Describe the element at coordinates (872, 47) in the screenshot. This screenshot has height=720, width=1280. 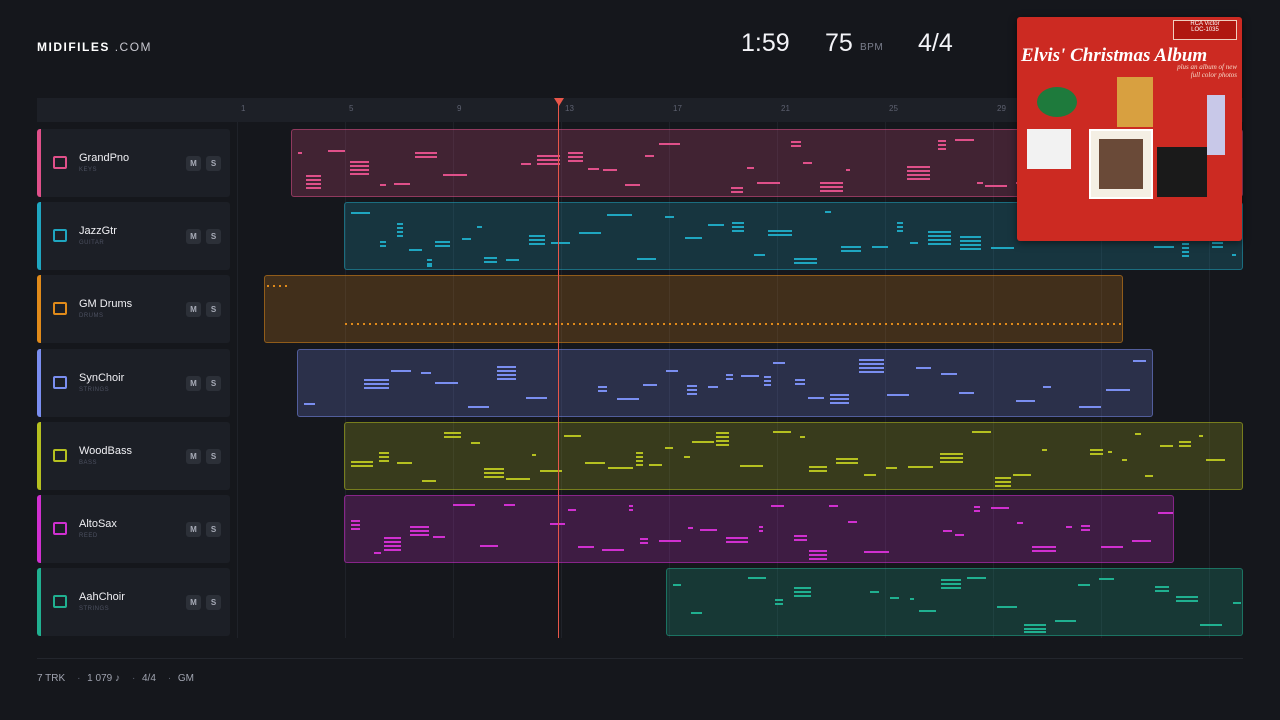
I see `tempo-unit: BPM` at that location.